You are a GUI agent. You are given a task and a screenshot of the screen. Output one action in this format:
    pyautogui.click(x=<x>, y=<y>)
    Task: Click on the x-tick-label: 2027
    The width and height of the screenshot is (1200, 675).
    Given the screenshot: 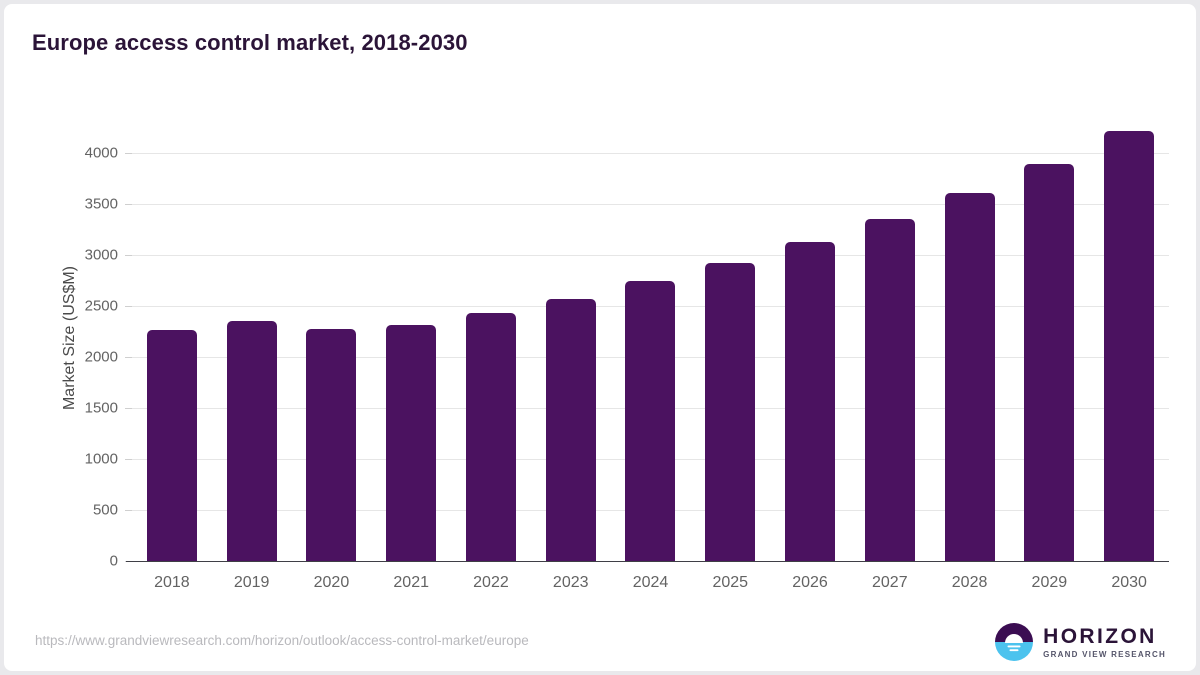 What is the action you would take?
    pyautogui.click(x=890, y=582)
    